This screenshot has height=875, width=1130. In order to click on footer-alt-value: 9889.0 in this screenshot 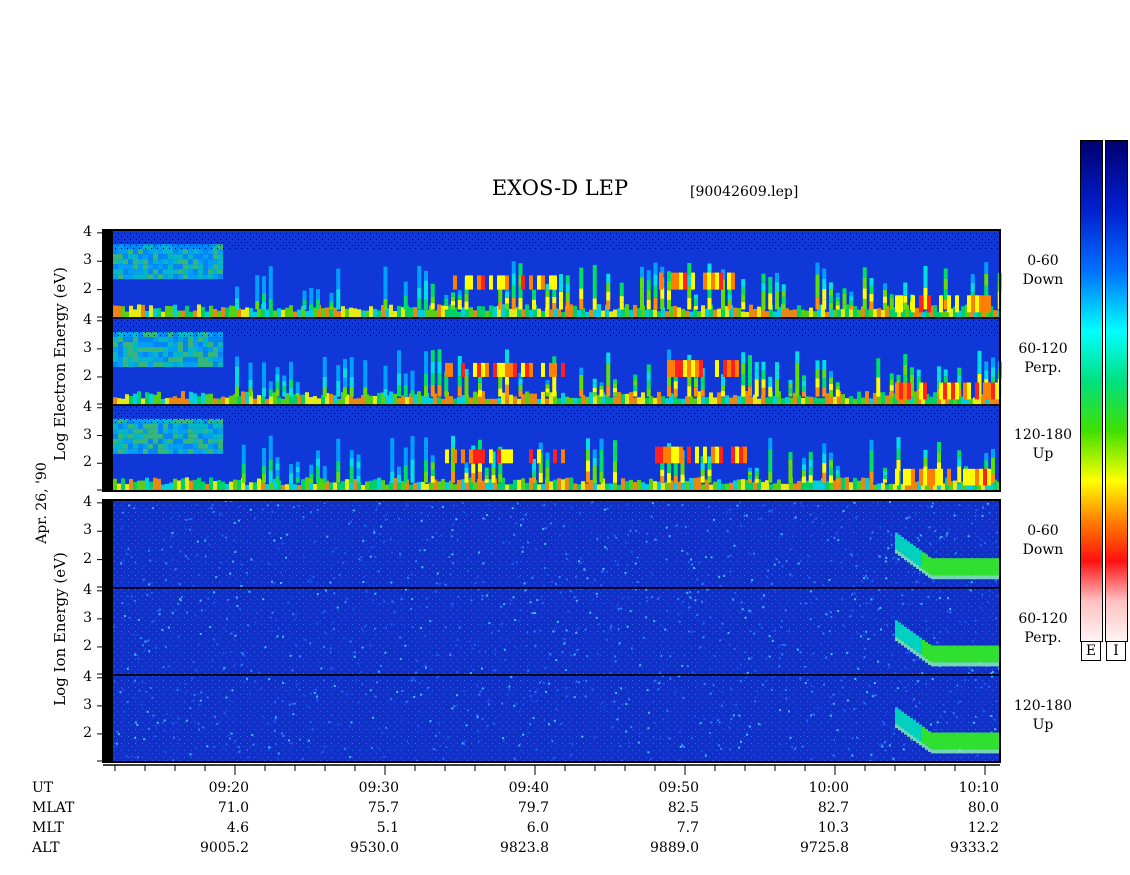, I will do `click(674, 848)`.